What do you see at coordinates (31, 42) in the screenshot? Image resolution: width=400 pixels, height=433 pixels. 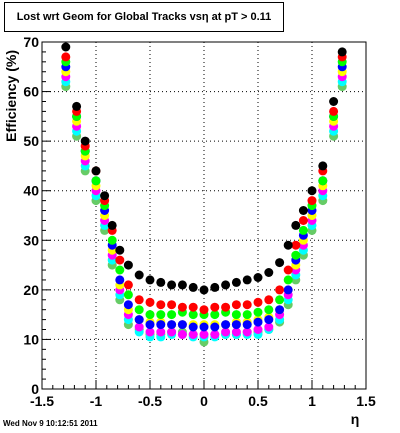 I see `y-tick-label: 70` at bounding box center [31, 42].